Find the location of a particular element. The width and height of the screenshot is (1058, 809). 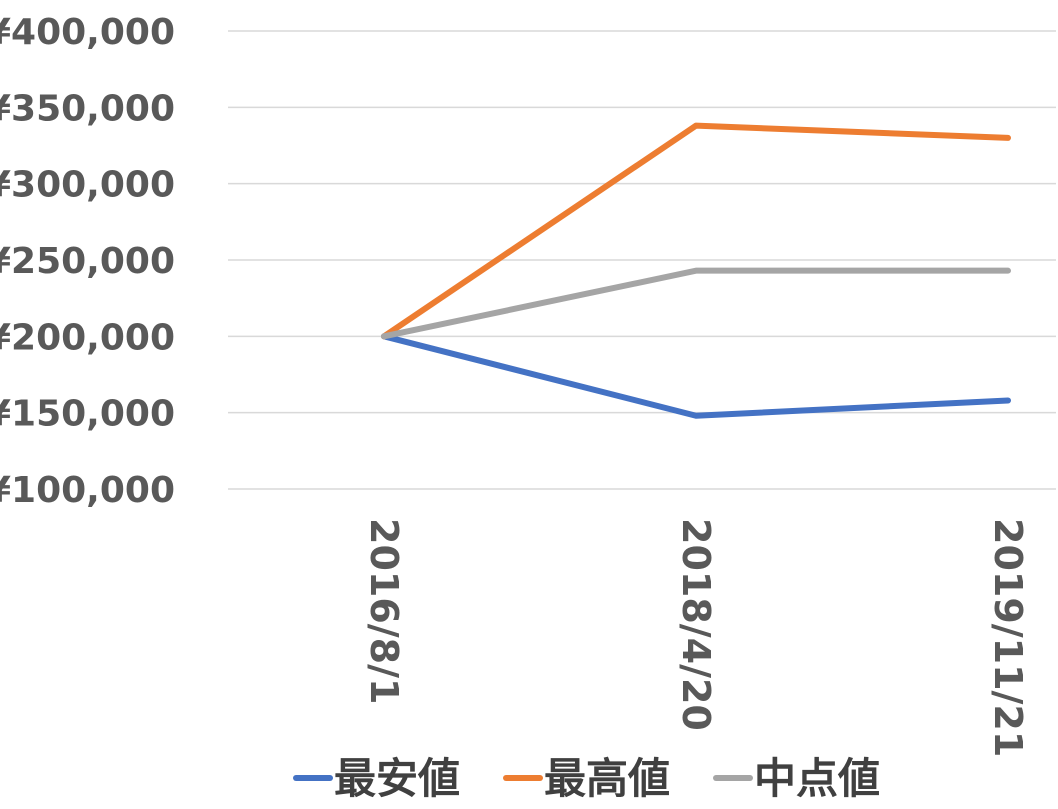

y-tick-label: ¥200,000 is located at coordinates (87, 337).